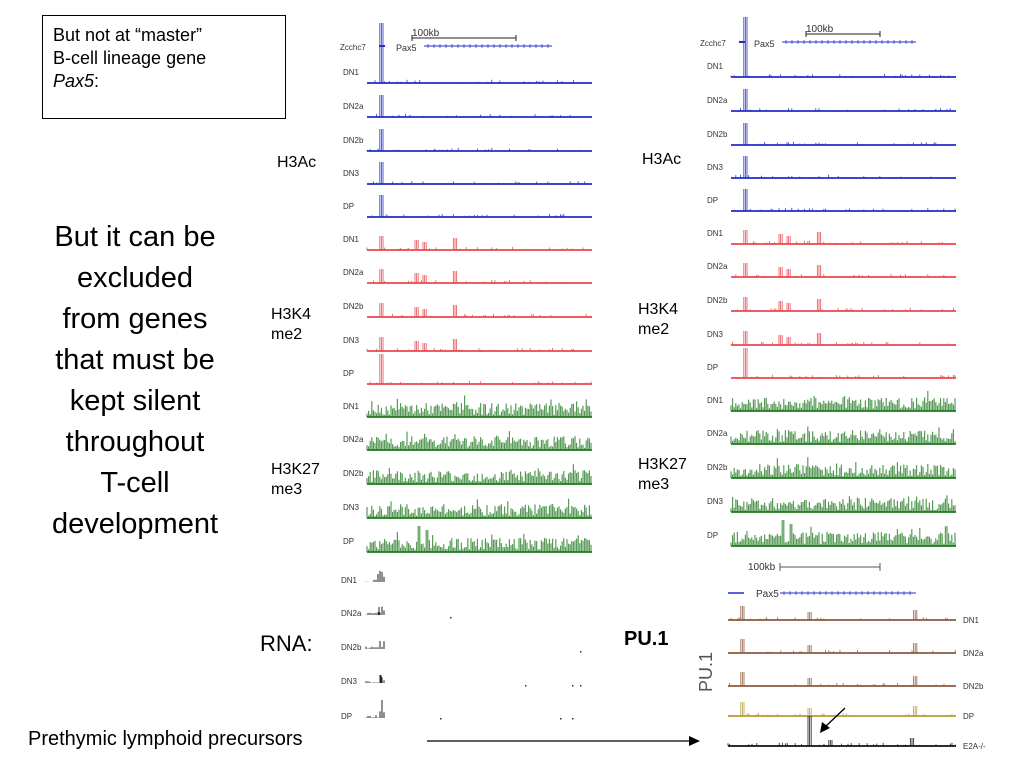  Describe the element at coordinates (349, 580) in the screenshot. I see `rna-stage-label: DN1` at that location.